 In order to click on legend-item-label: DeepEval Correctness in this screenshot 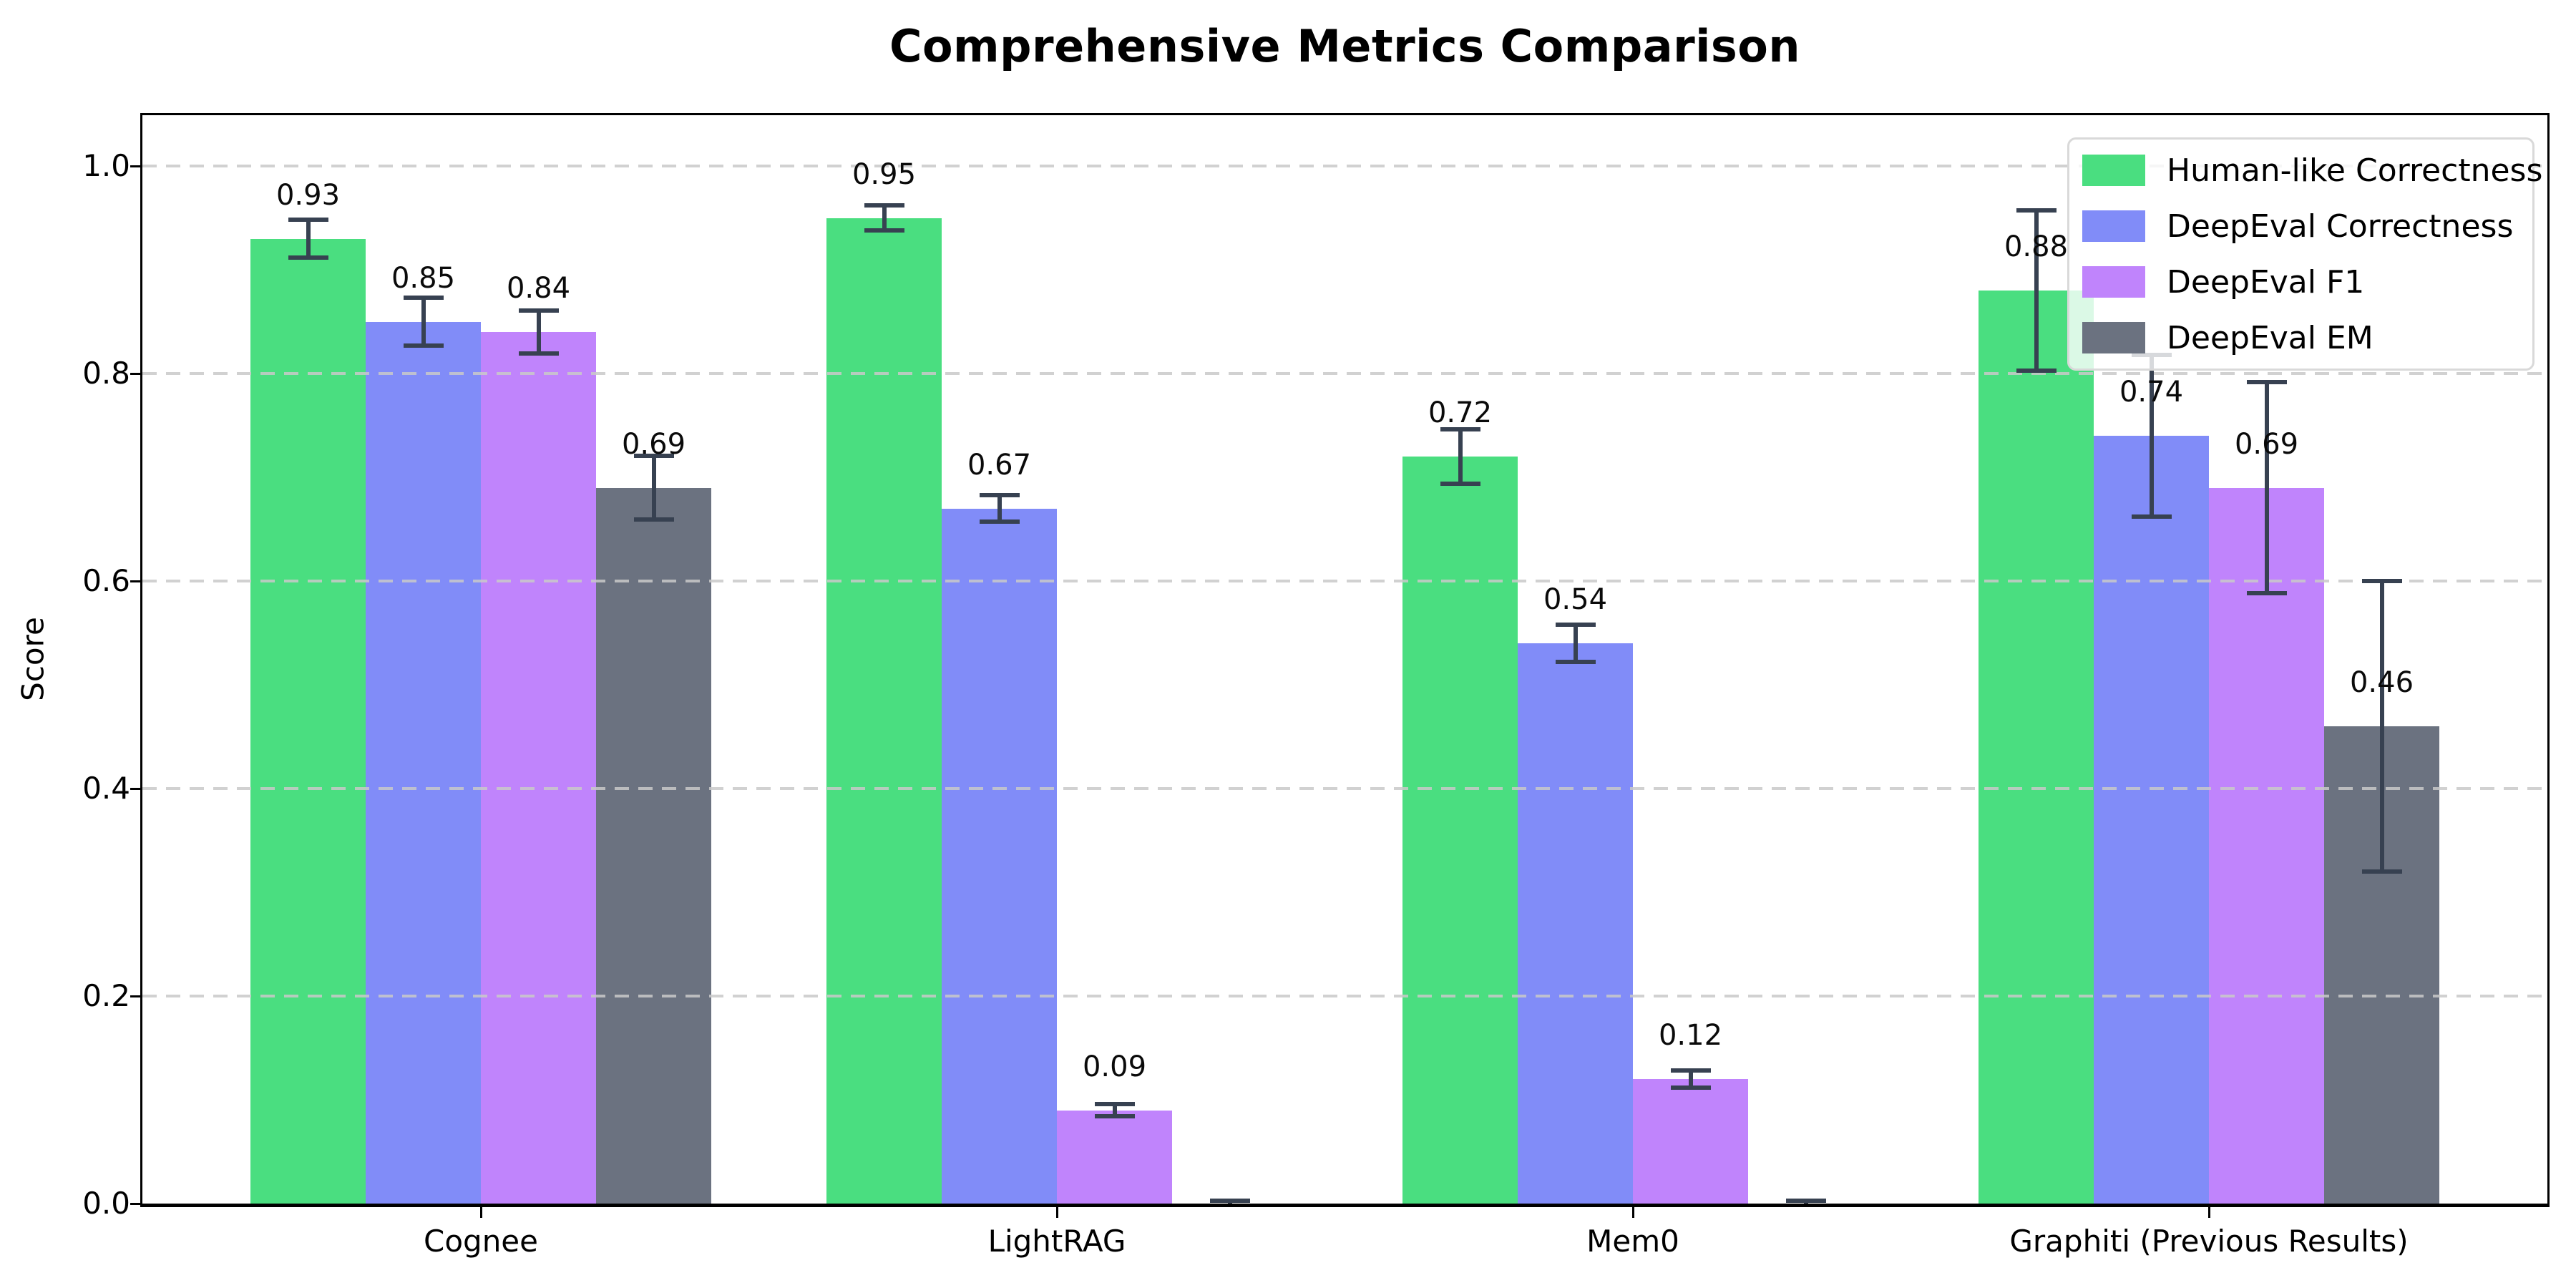, I will do `click(2340, 226)`.